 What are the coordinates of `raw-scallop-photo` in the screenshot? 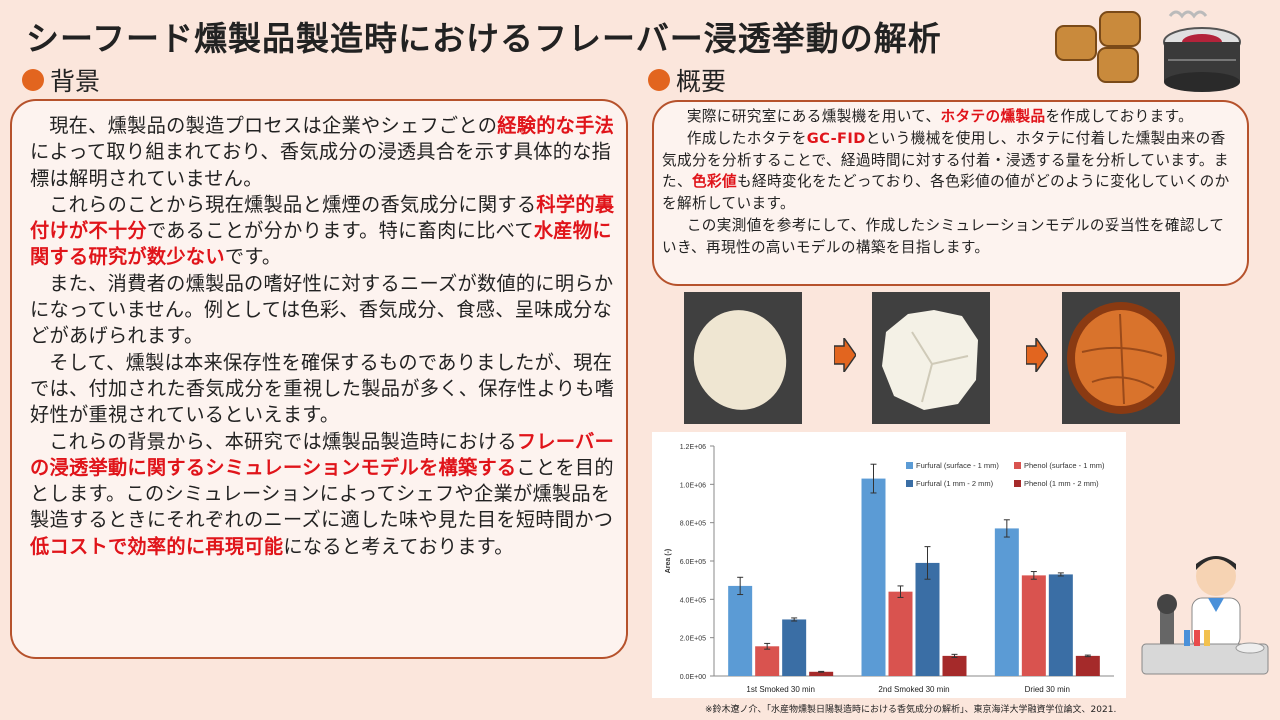 It's located at (743, 358).